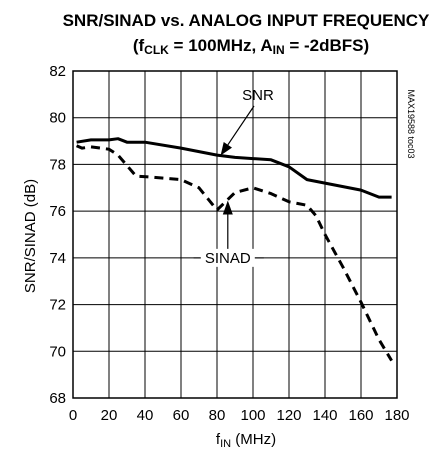 The height and width of the screenshot is (458, 434). Describe the element at coordinates (139, 45) in the screenshot. I see `subtitle-open: (f` at that location.